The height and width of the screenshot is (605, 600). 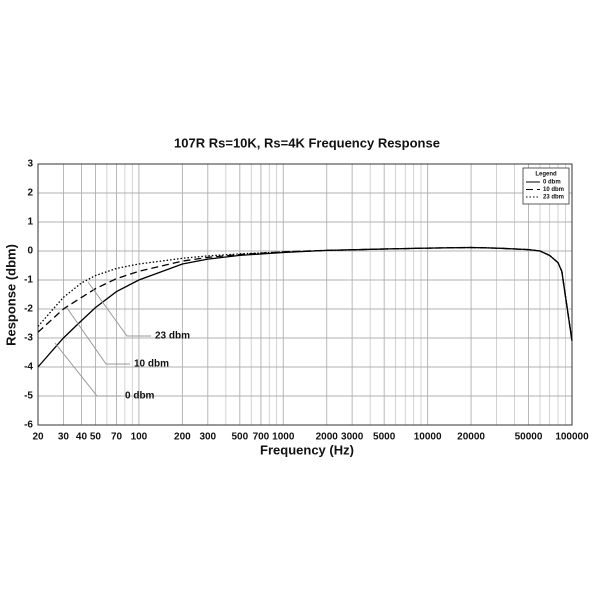 I want to click on y-tick-label: -5, so click(x=28, y=396).